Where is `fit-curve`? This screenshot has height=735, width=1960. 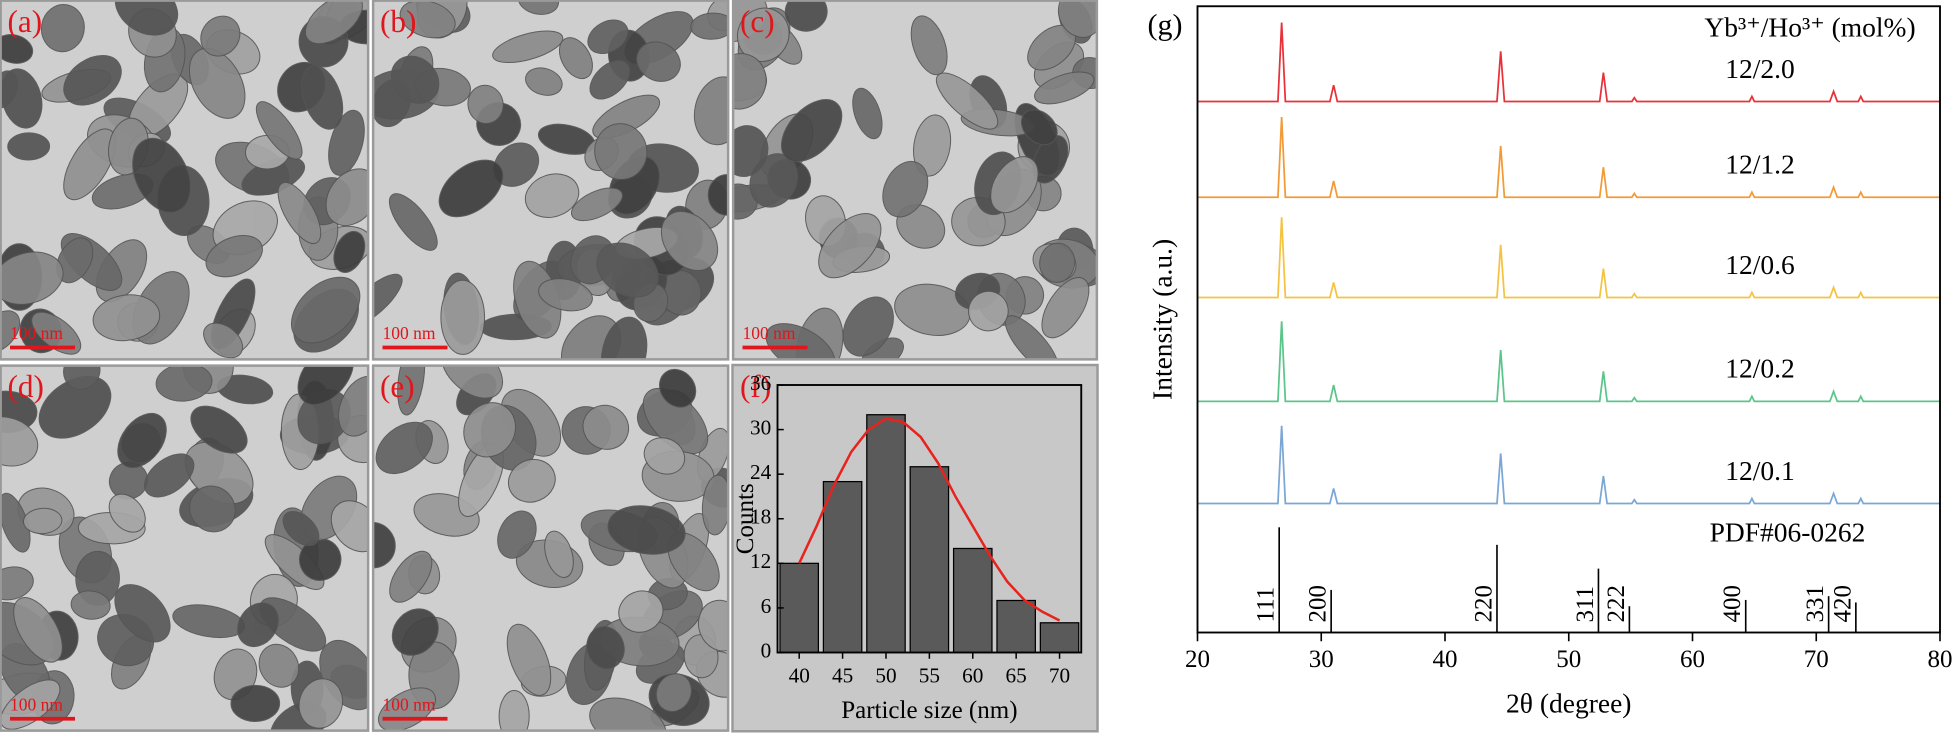
fit-curve is located at coordinates (929, 519).